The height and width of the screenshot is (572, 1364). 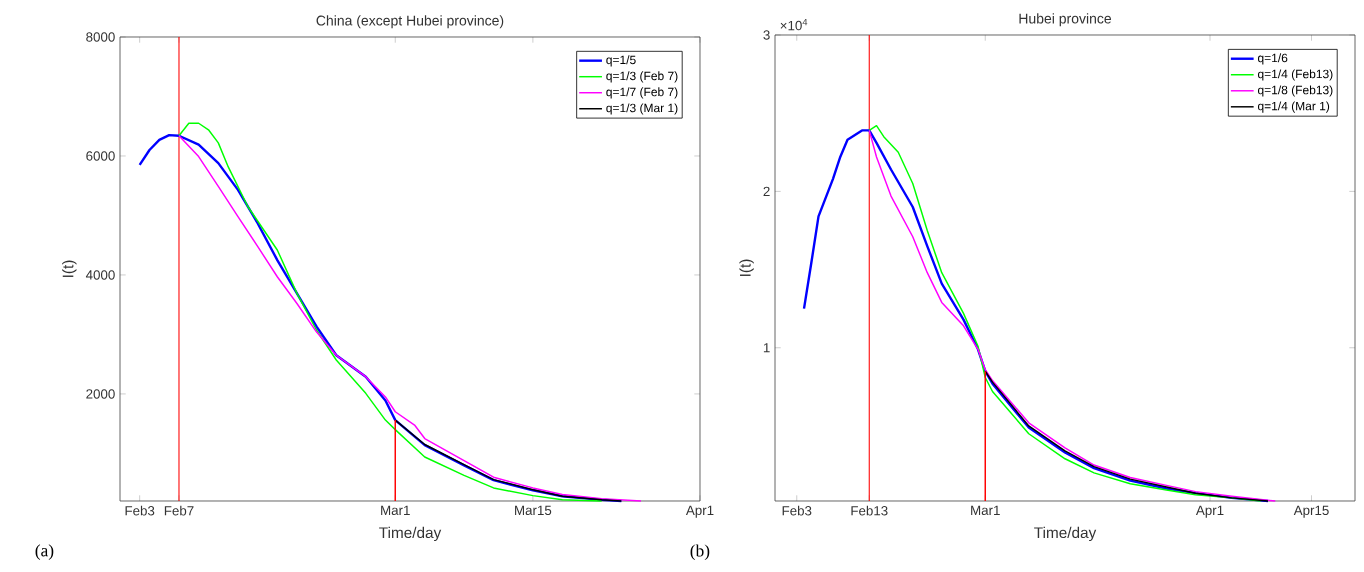 What do you see at coordinates (44, 552) in the screenshot?
I see `text: (a)` at bounding box center [44, 552].